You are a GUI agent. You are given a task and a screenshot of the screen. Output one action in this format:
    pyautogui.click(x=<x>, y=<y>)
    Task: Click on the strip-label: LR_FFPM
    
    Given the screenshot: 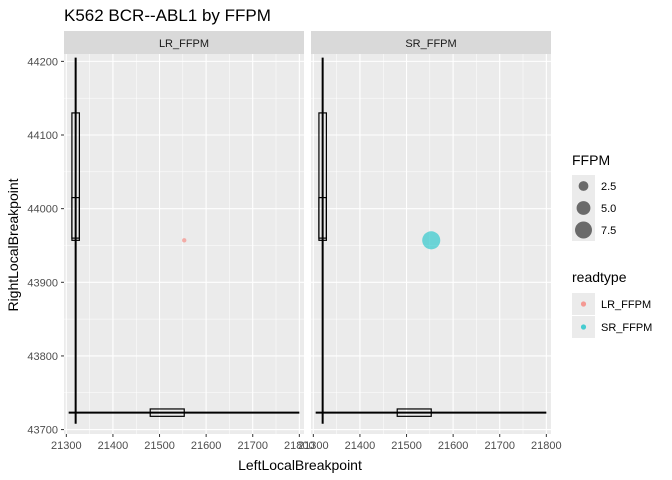 What is the action you would take?
    pyautogui.click(x=184, y=44)
    